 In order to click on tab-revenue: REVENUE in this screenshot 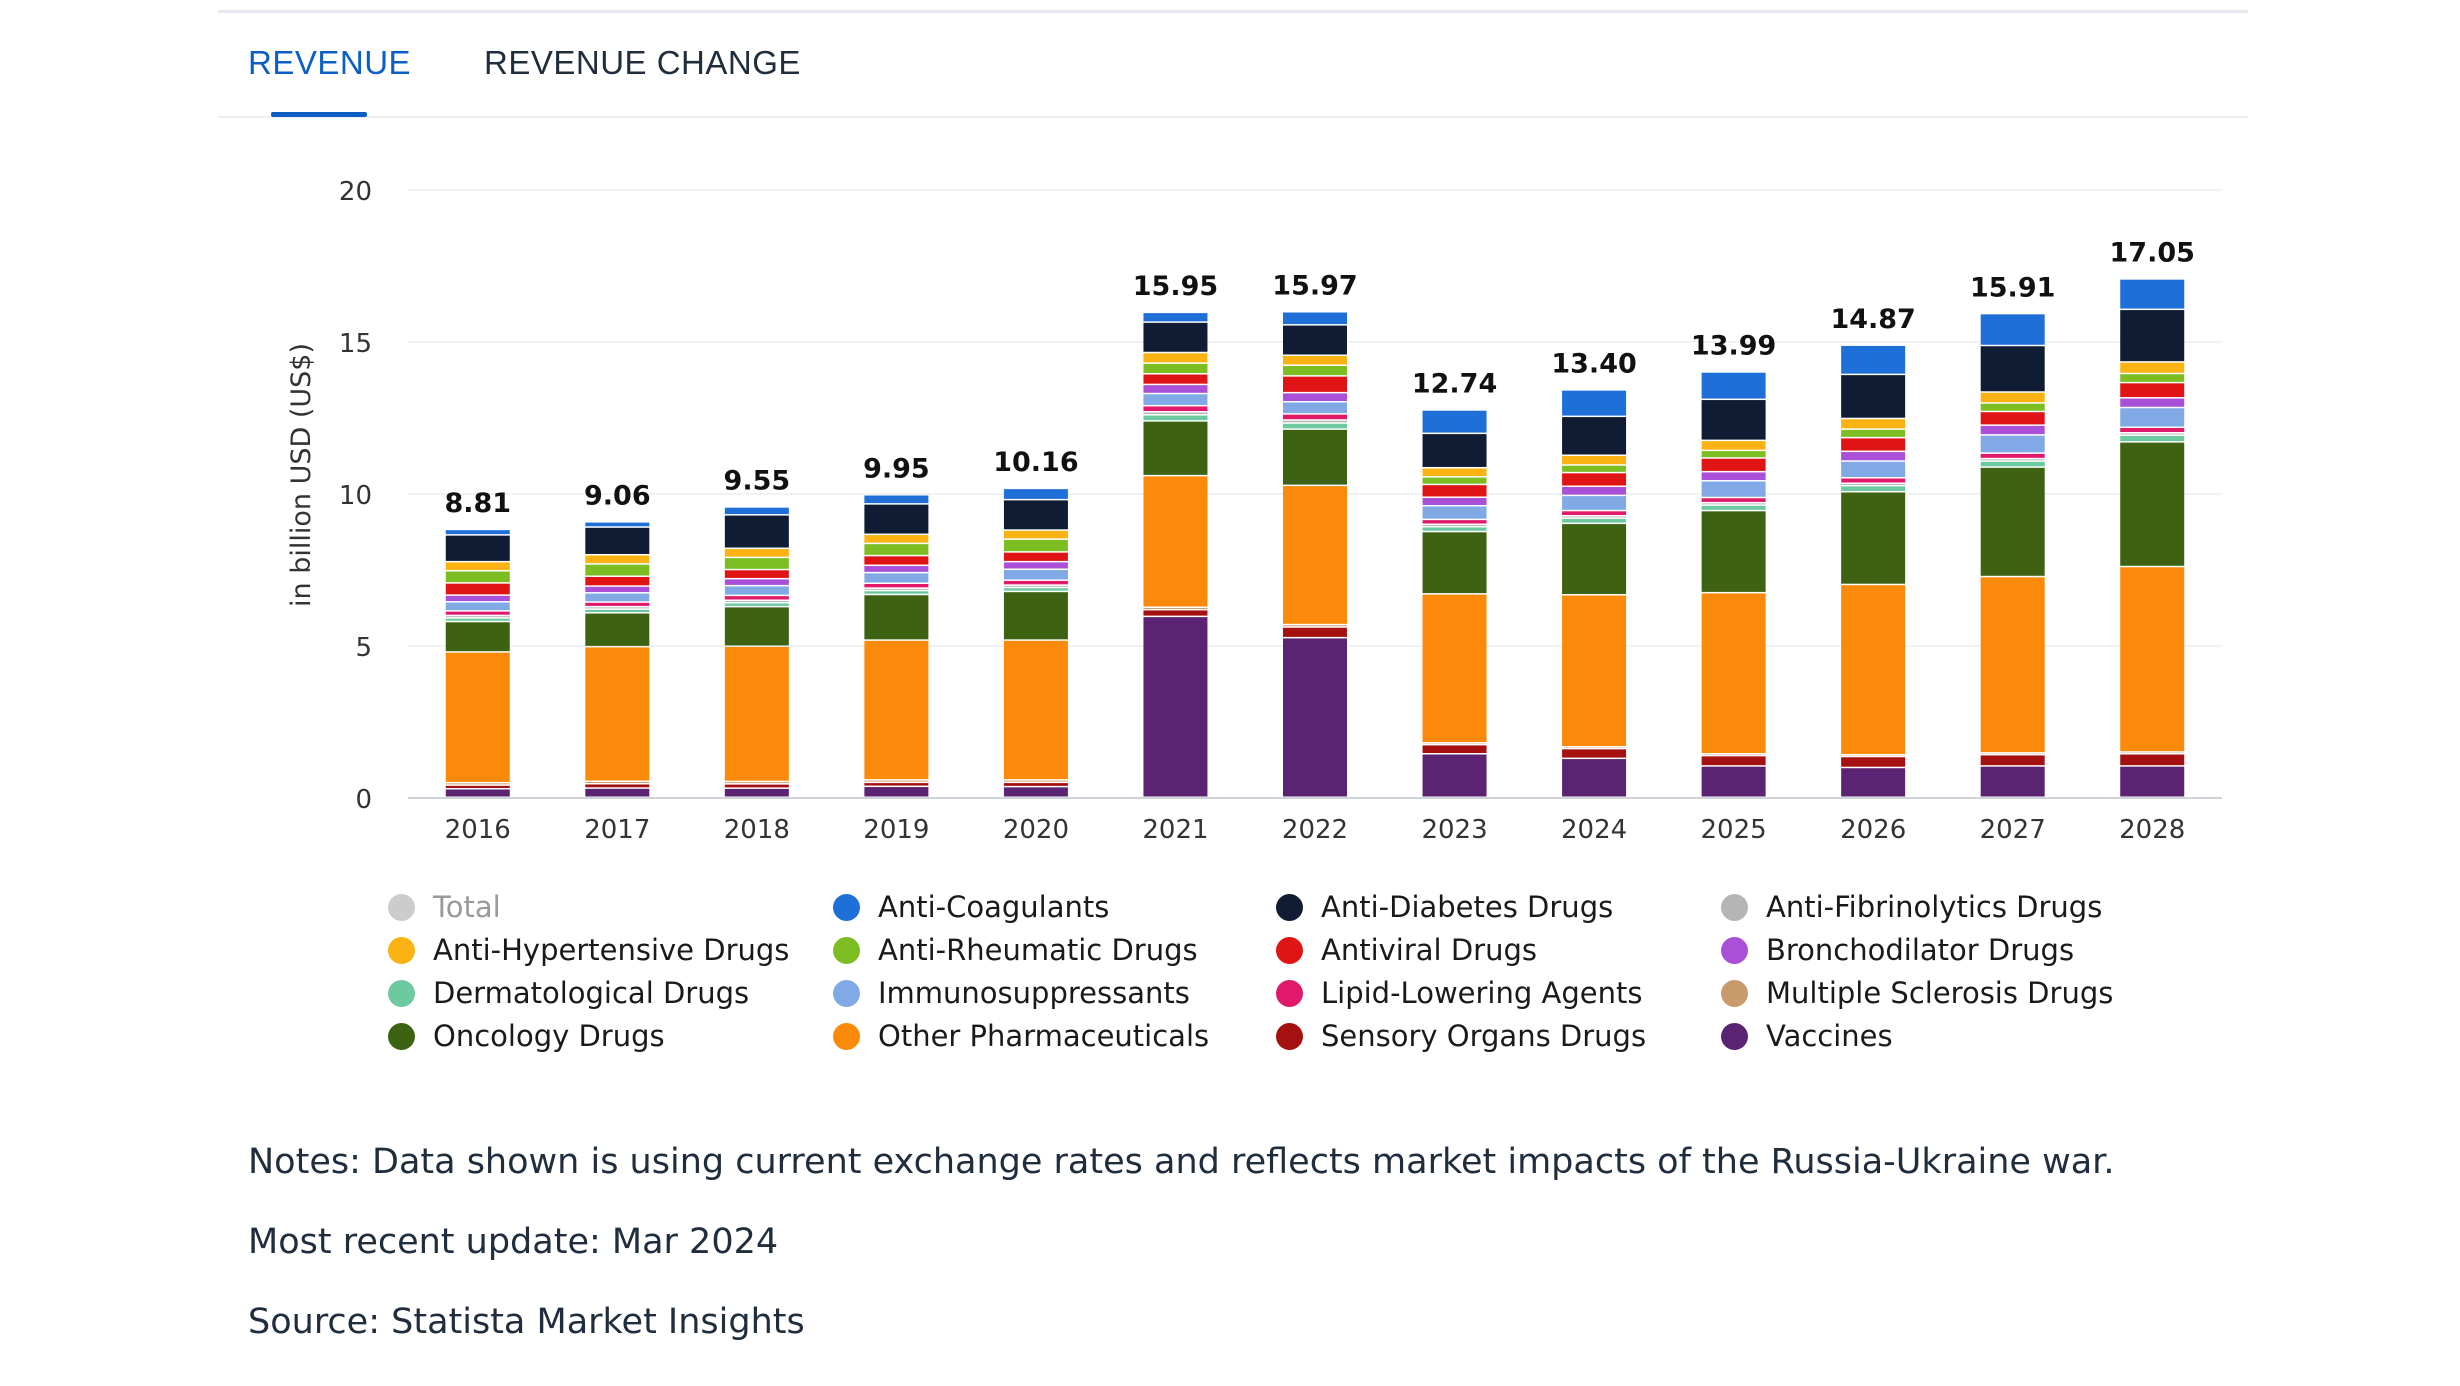, I will do `click(330, 62)`.